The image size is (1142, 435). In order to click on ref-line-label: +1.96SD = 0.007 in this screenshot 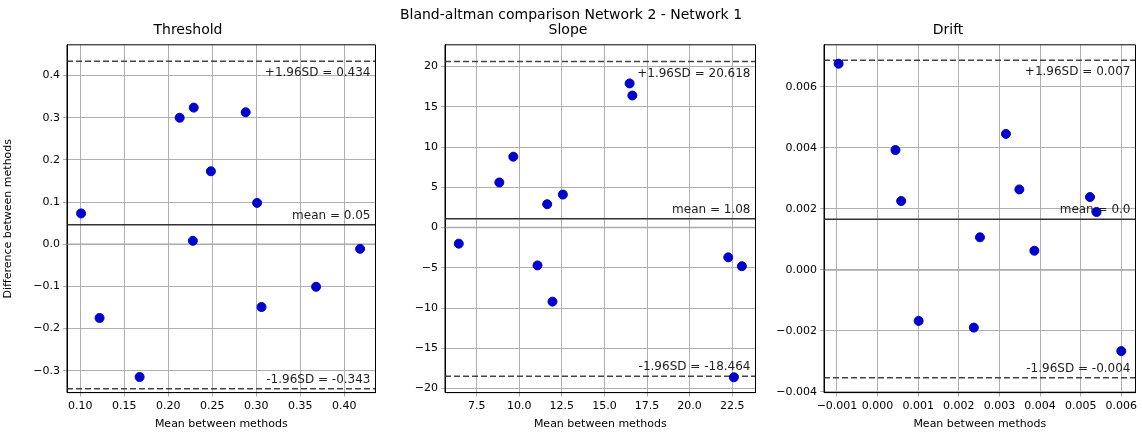, I will do `click(1077, 71)`.